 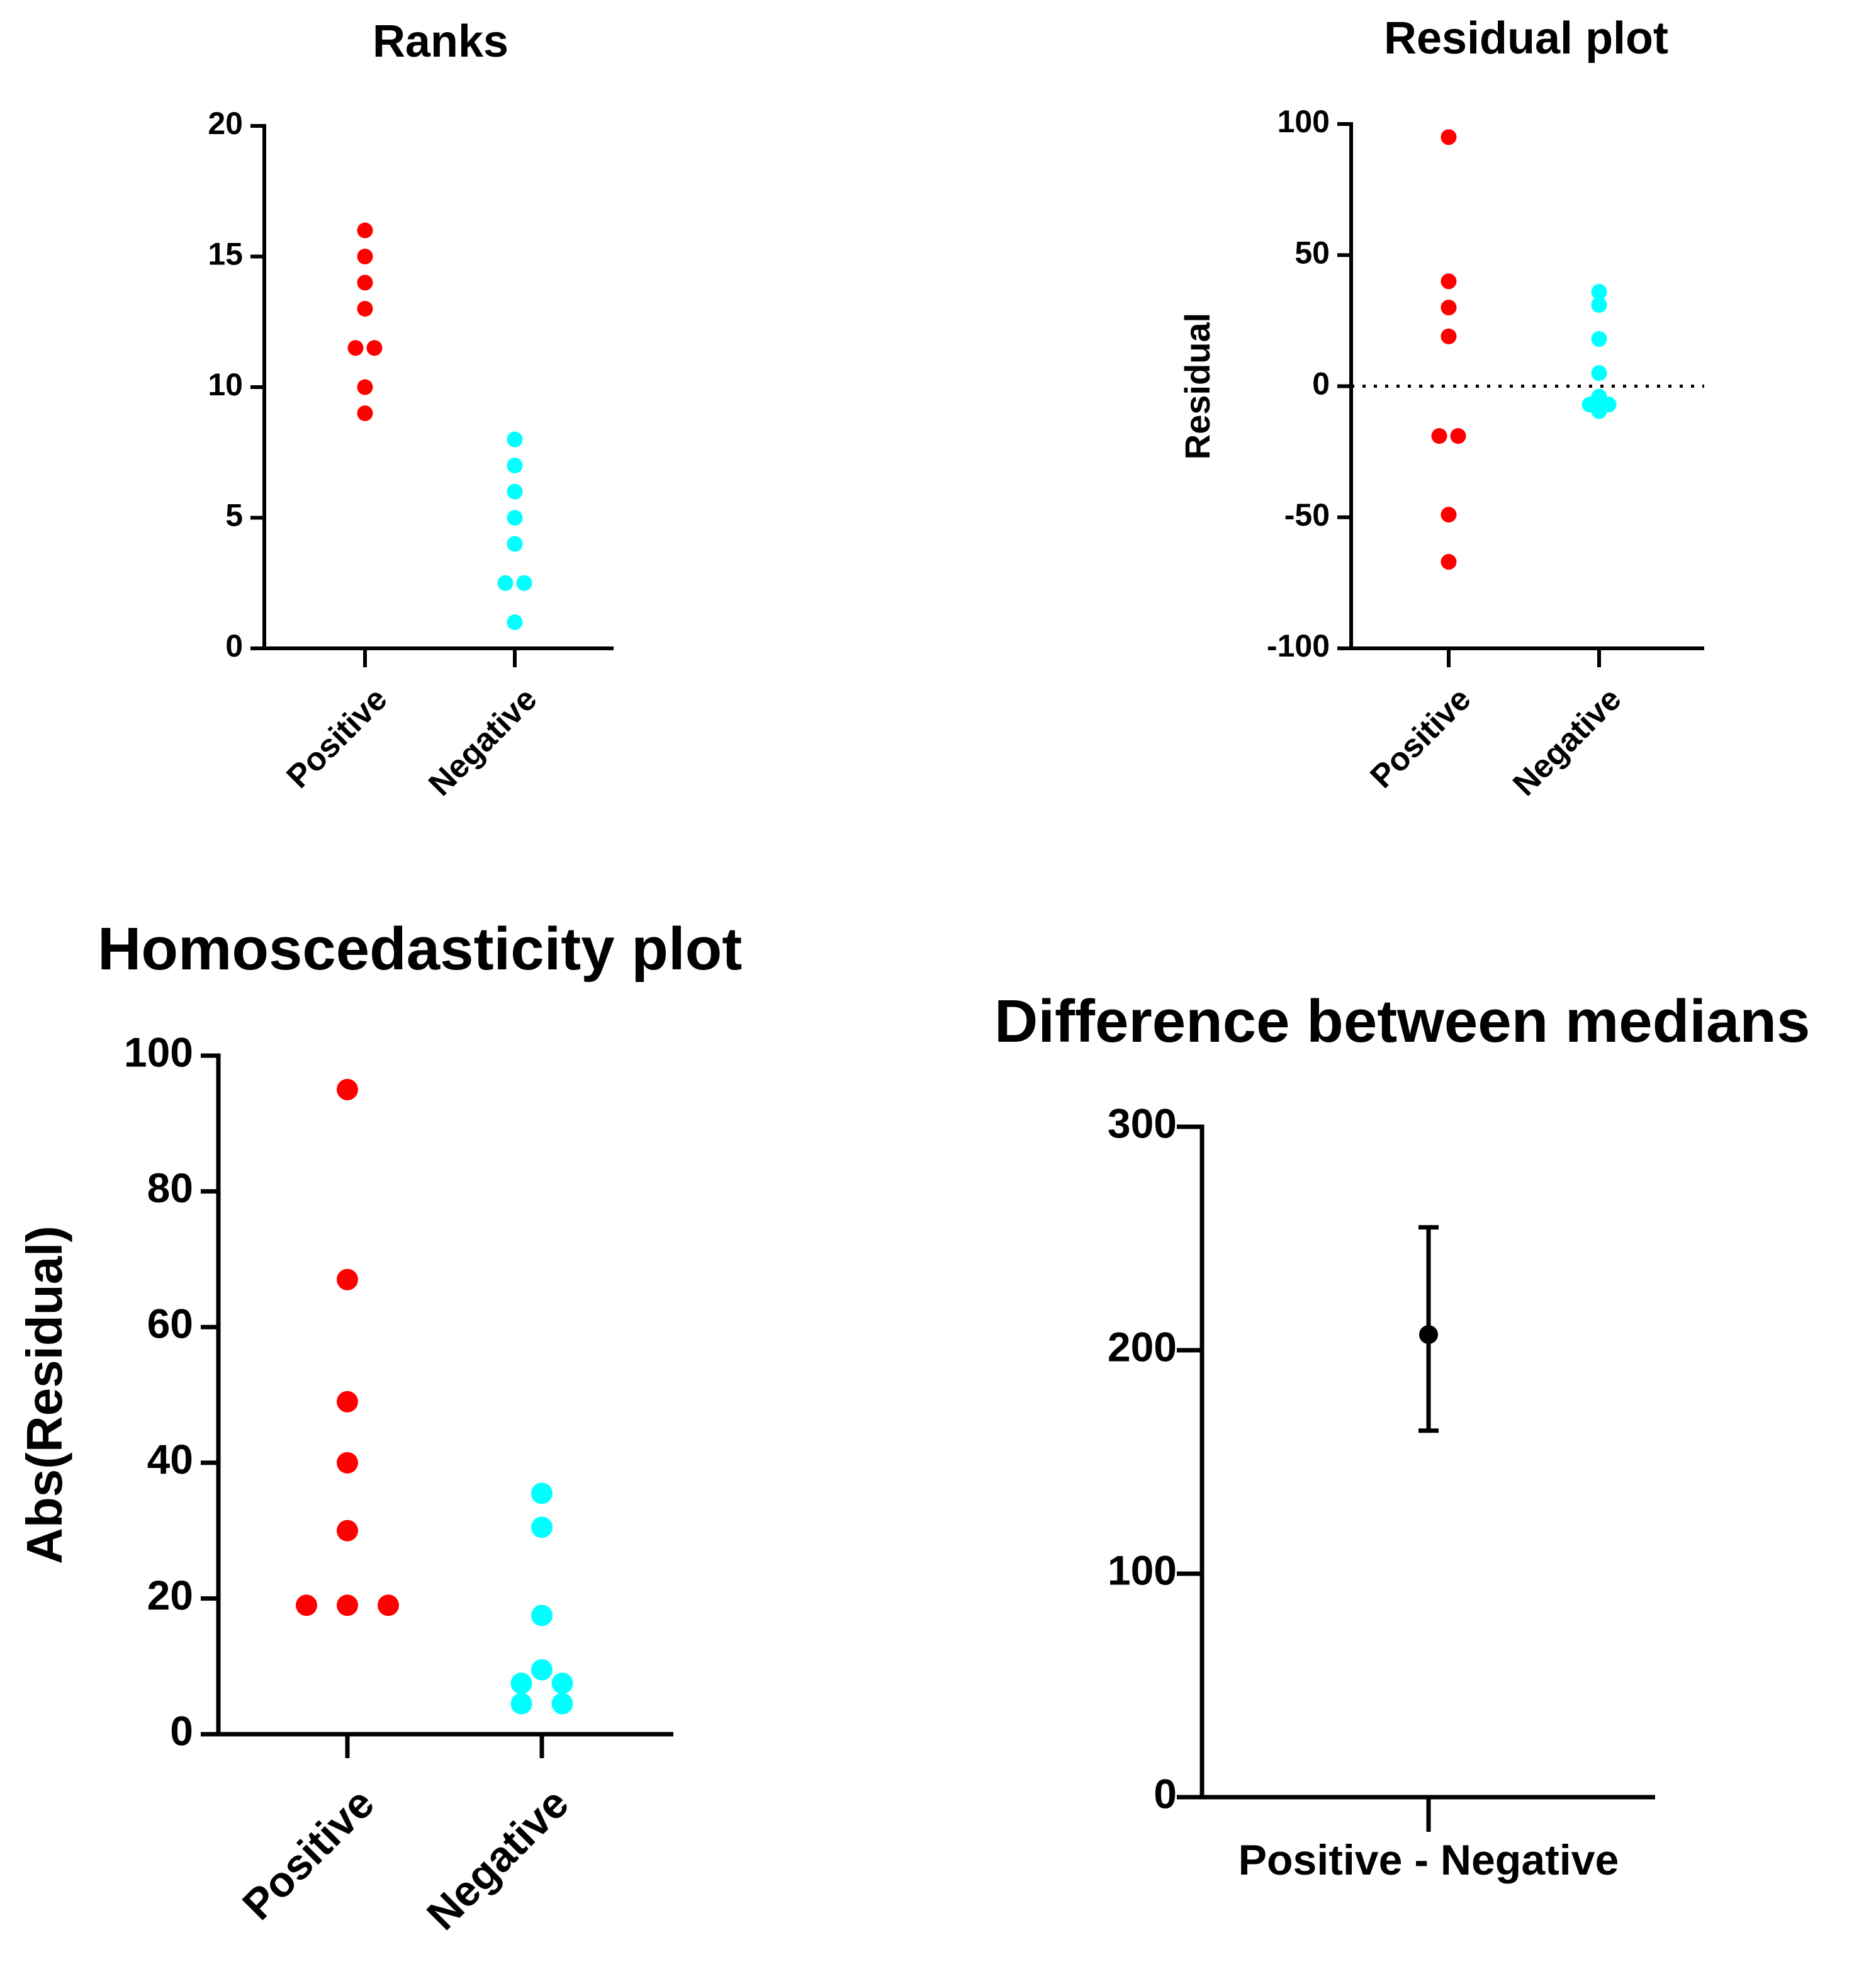 What do you see at coordinates (234, 515) in the screenshot?
I see `y-tick-label: 5` at bounding box center [234, 515].